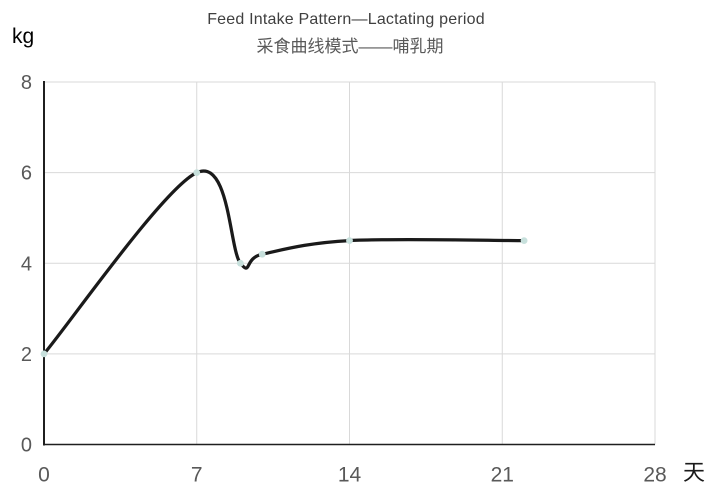  Describe the element at coordinates (26, 446) in the screenshot. I see `y-tick-label: 0` at that location.